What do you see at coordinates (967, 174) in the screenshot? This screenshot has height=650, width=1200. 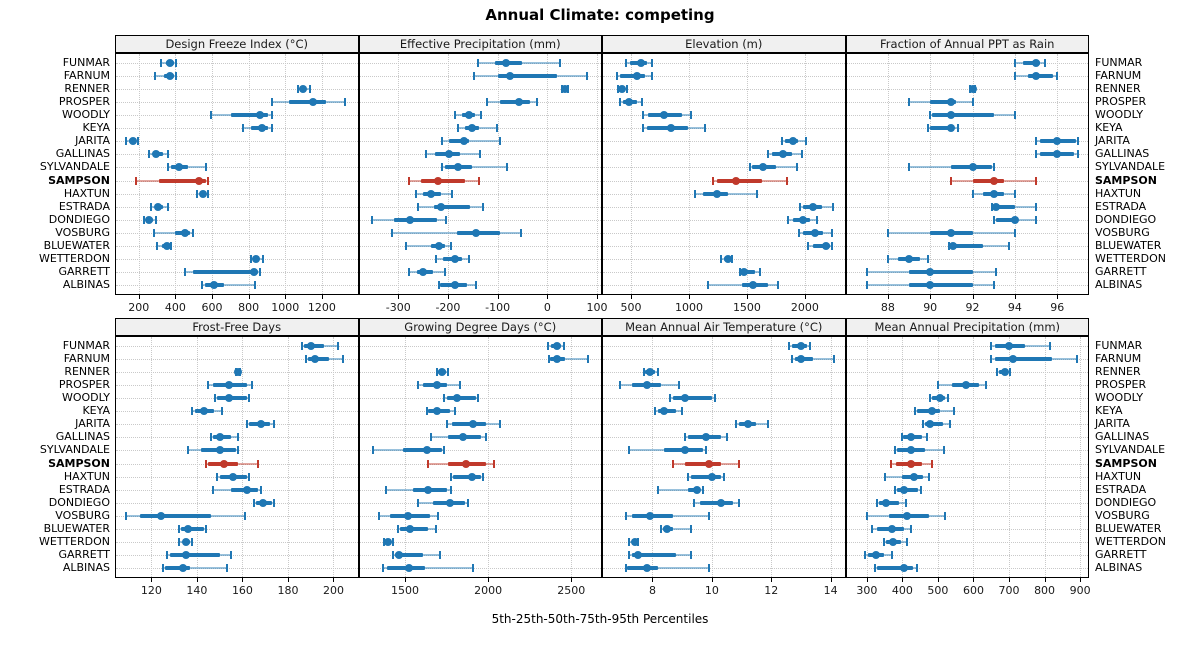 I see `panel-fraction-of-annual-ppt-as-rain` at bounding box center [967, 174].